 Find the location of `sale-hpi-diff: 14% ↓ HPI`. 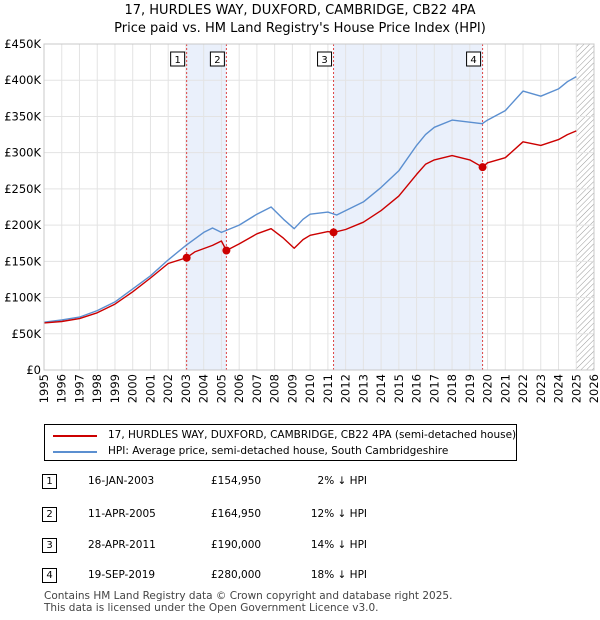

sale-hpi-diff: 14% ↓ HPI is located at coordinates (338, 545).